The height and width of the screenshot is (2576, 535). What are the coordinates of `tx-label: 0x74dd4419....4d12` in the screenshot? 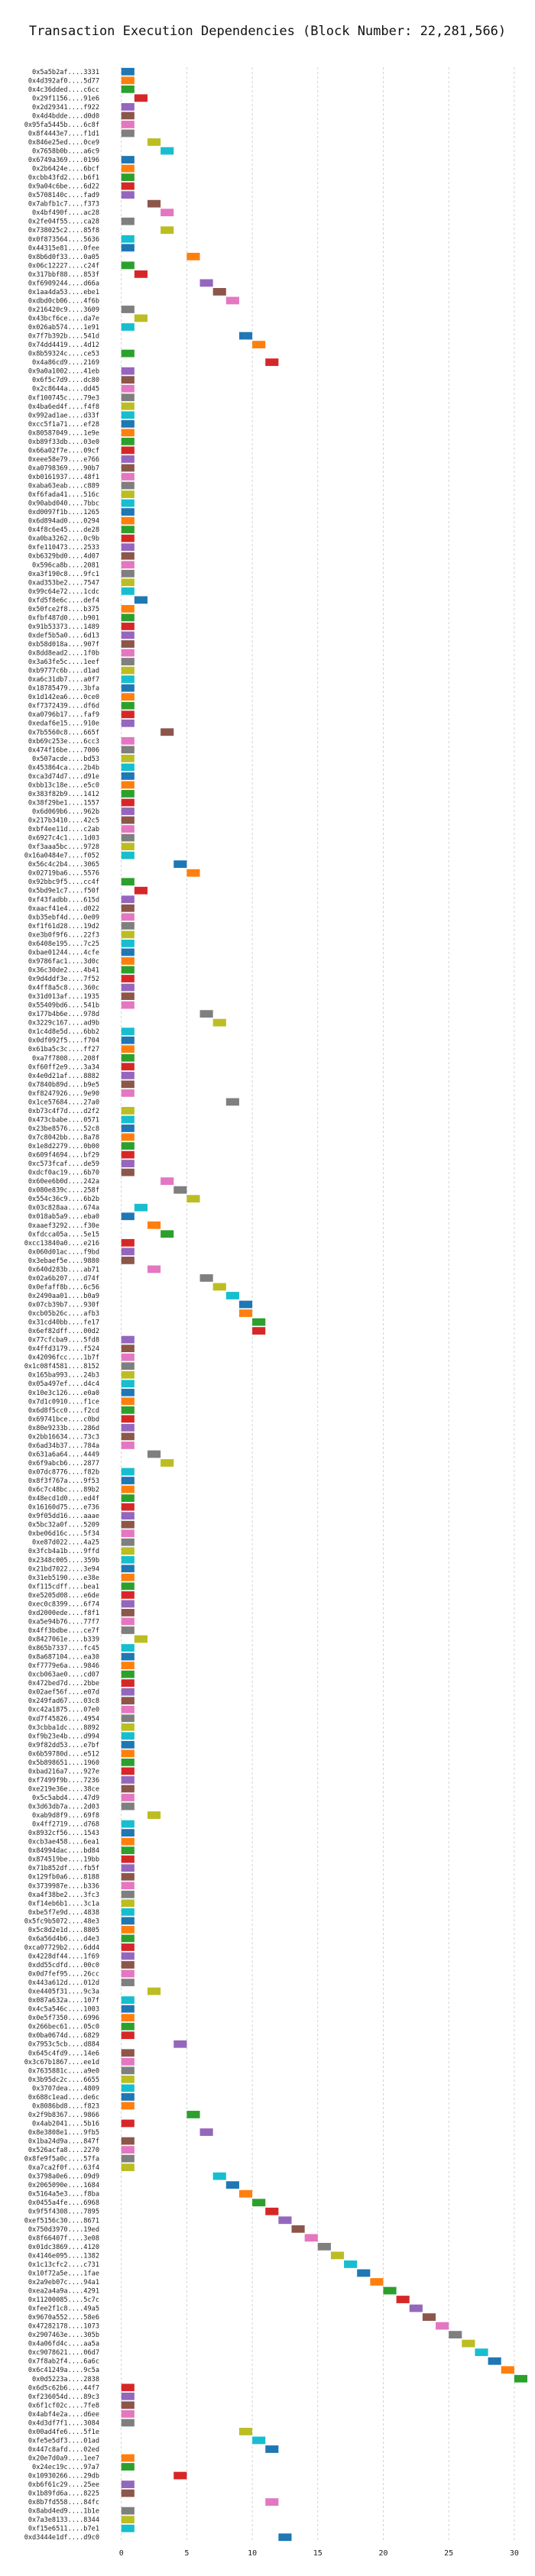 It's located at (63, 345).